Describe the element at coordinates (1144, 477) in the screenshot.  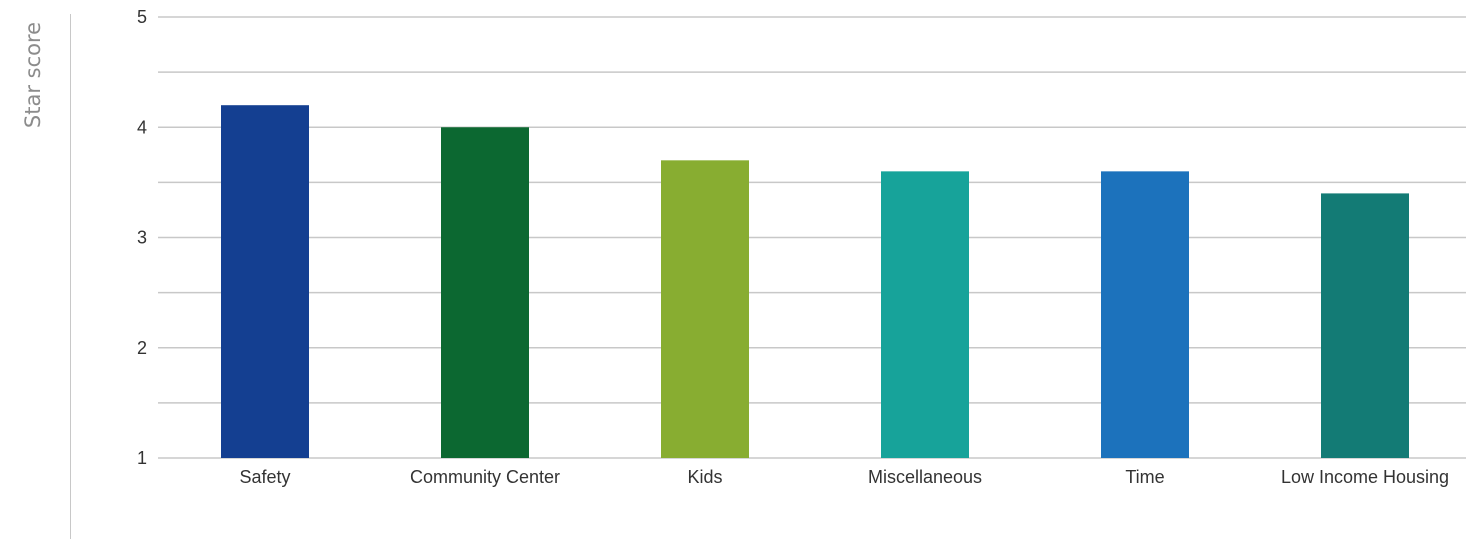
I see `x-tick-label: Time` at that location.